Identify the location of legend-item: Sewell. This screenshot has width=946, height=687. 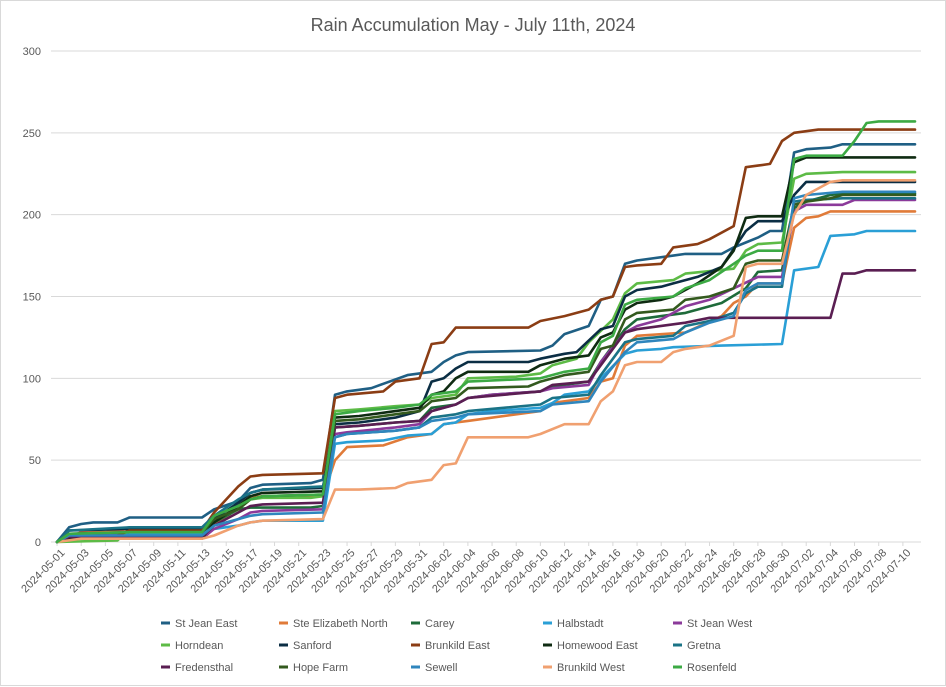
(434, 668).